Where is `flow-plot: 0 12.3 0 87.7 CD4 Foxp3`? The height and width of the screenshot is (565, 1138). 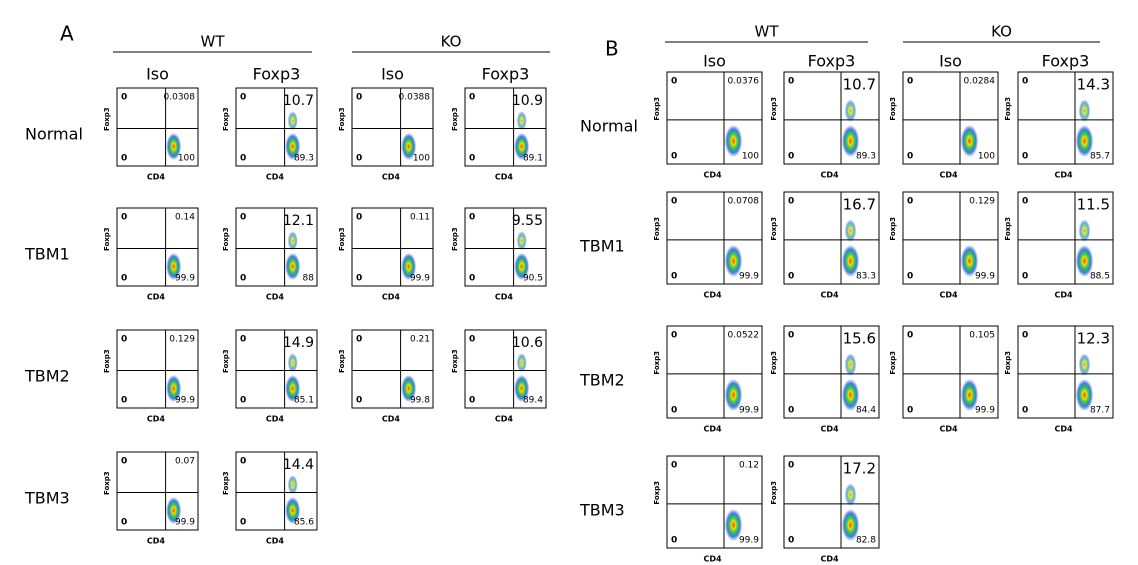 flow-plot: 0 12.3 0 87.7 CD4 Foxp3 is located at coordinates (1059, 379).